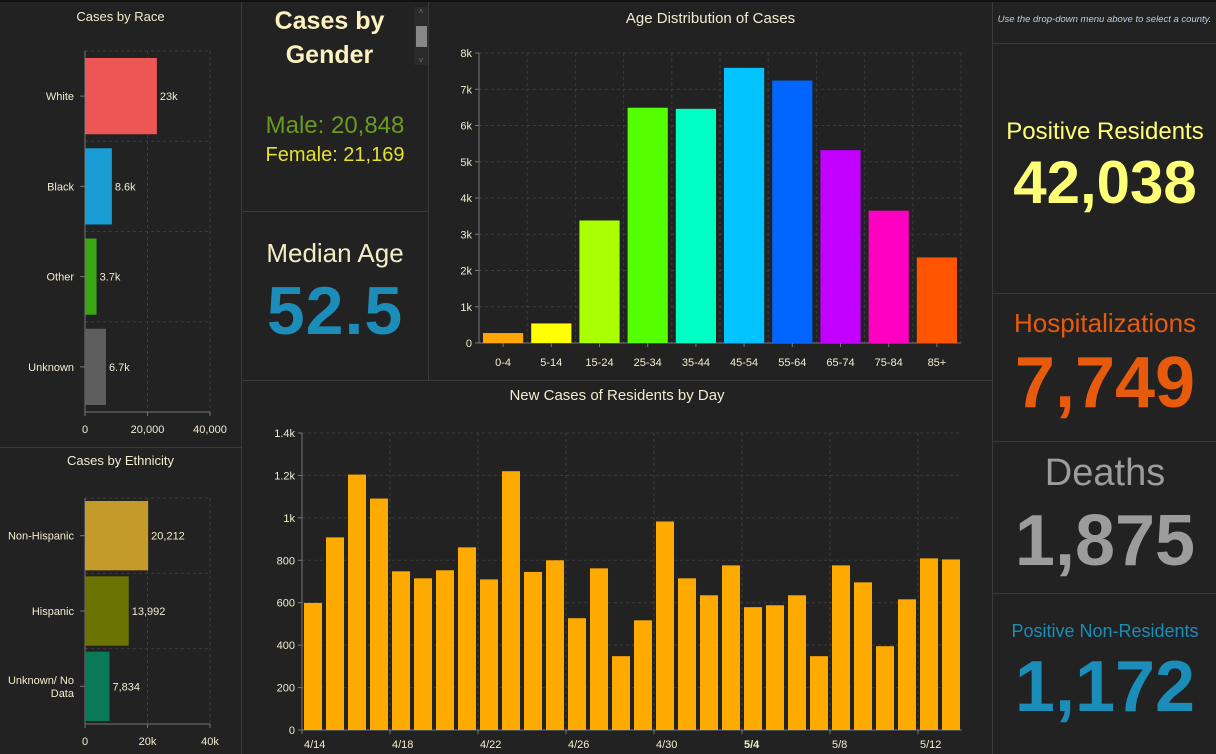 The height and width of the screenshot is (754, 1216). I want to click on race-data-label: 8.6k, so click(125, 187).